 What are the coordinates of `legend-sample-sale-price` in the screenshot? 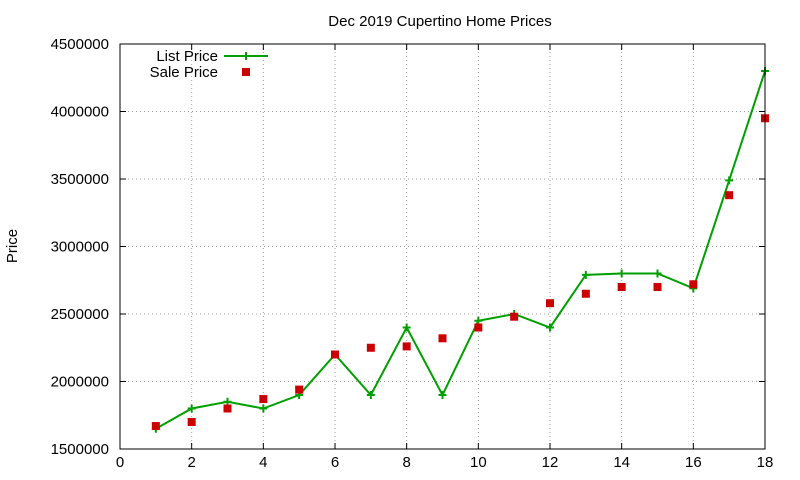 It's located at (246, 72).